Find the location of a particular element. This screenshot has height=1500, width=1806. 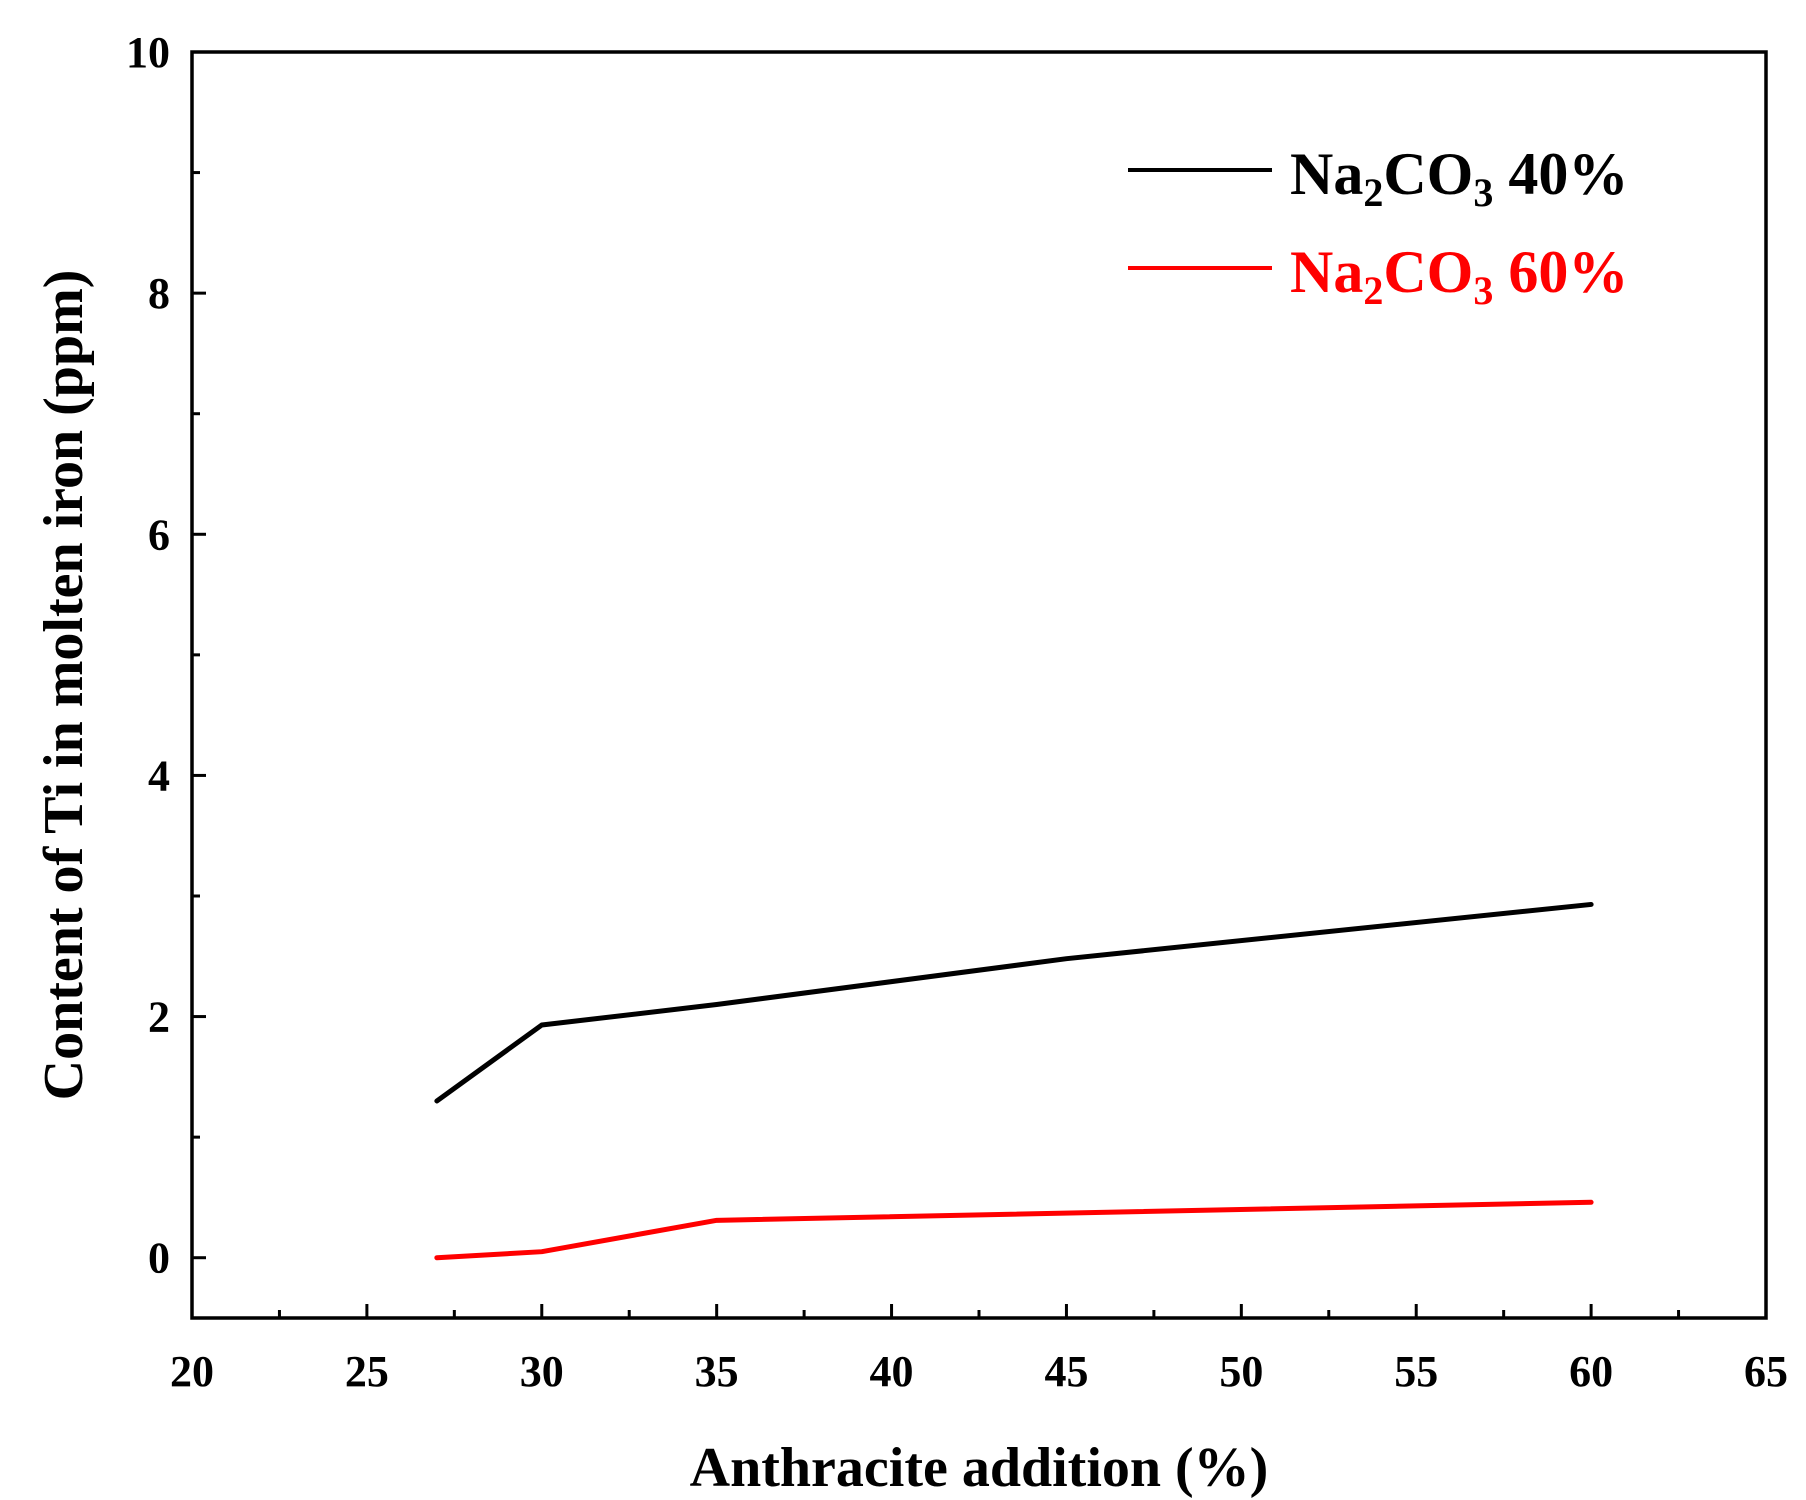

y-tick-label: 6 is located at coordinates (159, 534).